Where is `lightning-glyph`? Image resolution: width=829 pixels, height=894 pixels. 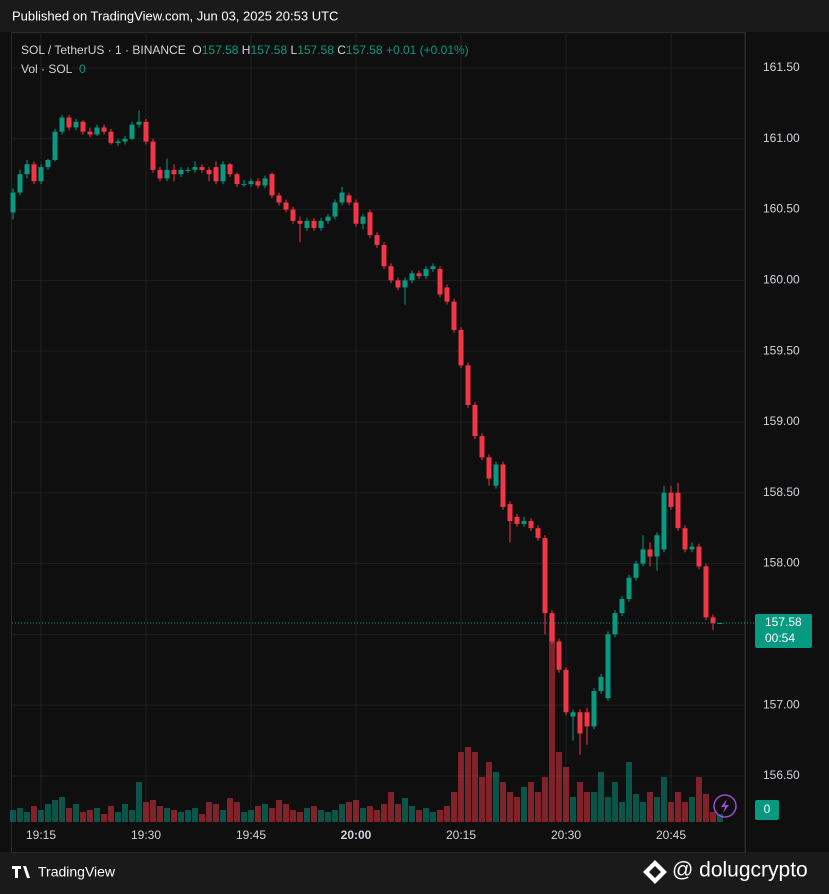 lightning-glyph is located at coordinates (725, 806).